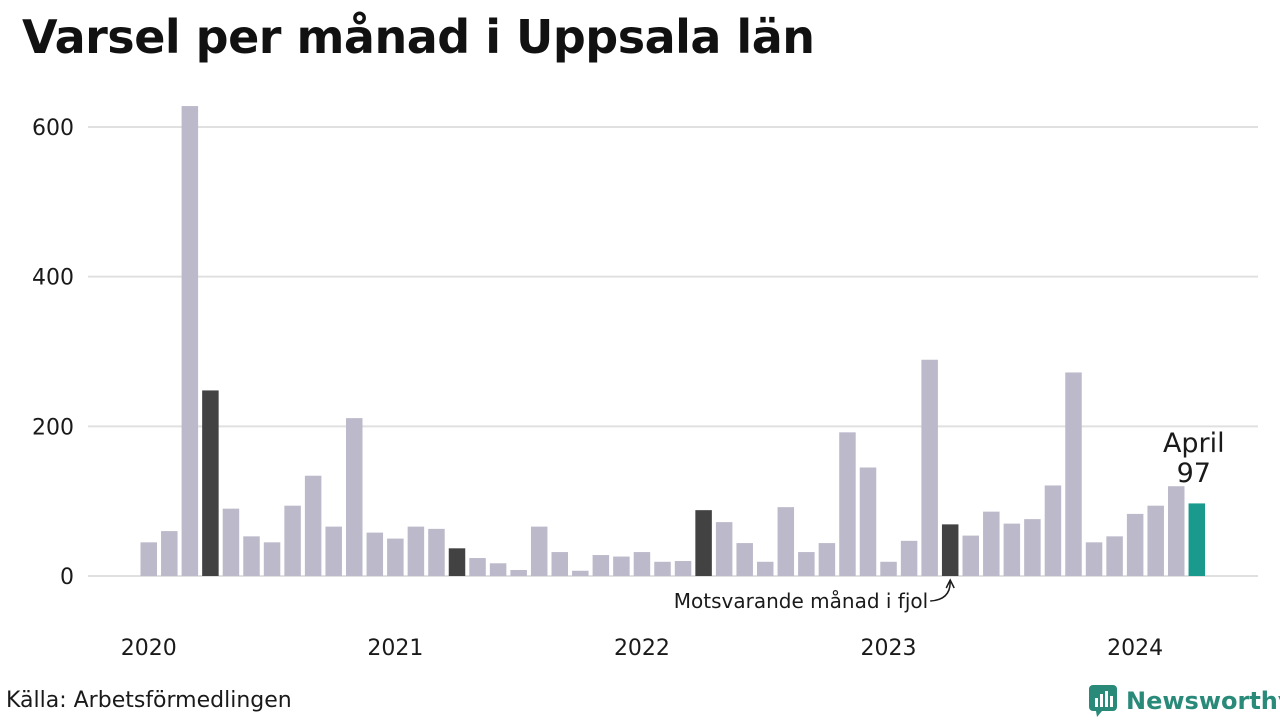 This screenshot has height=720, width=1280. What do you see at coordinates (53, 128) in the screenshot?
I see `y-tick-label: 600` at bounding box center [53, 128].